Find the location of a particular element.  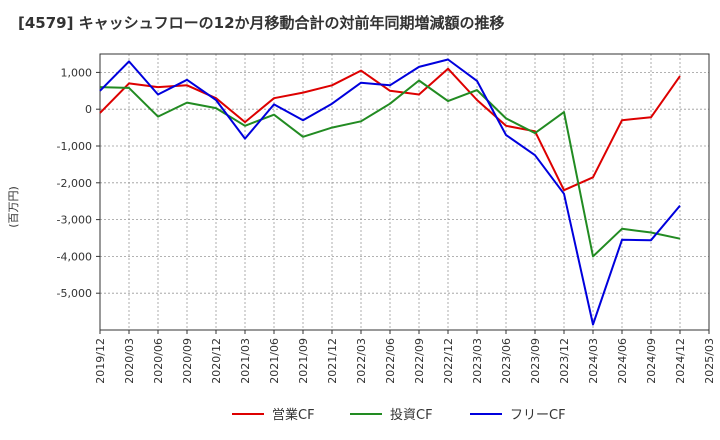

x-tick-label: 2022/06 is located at coordinates (390, 361).